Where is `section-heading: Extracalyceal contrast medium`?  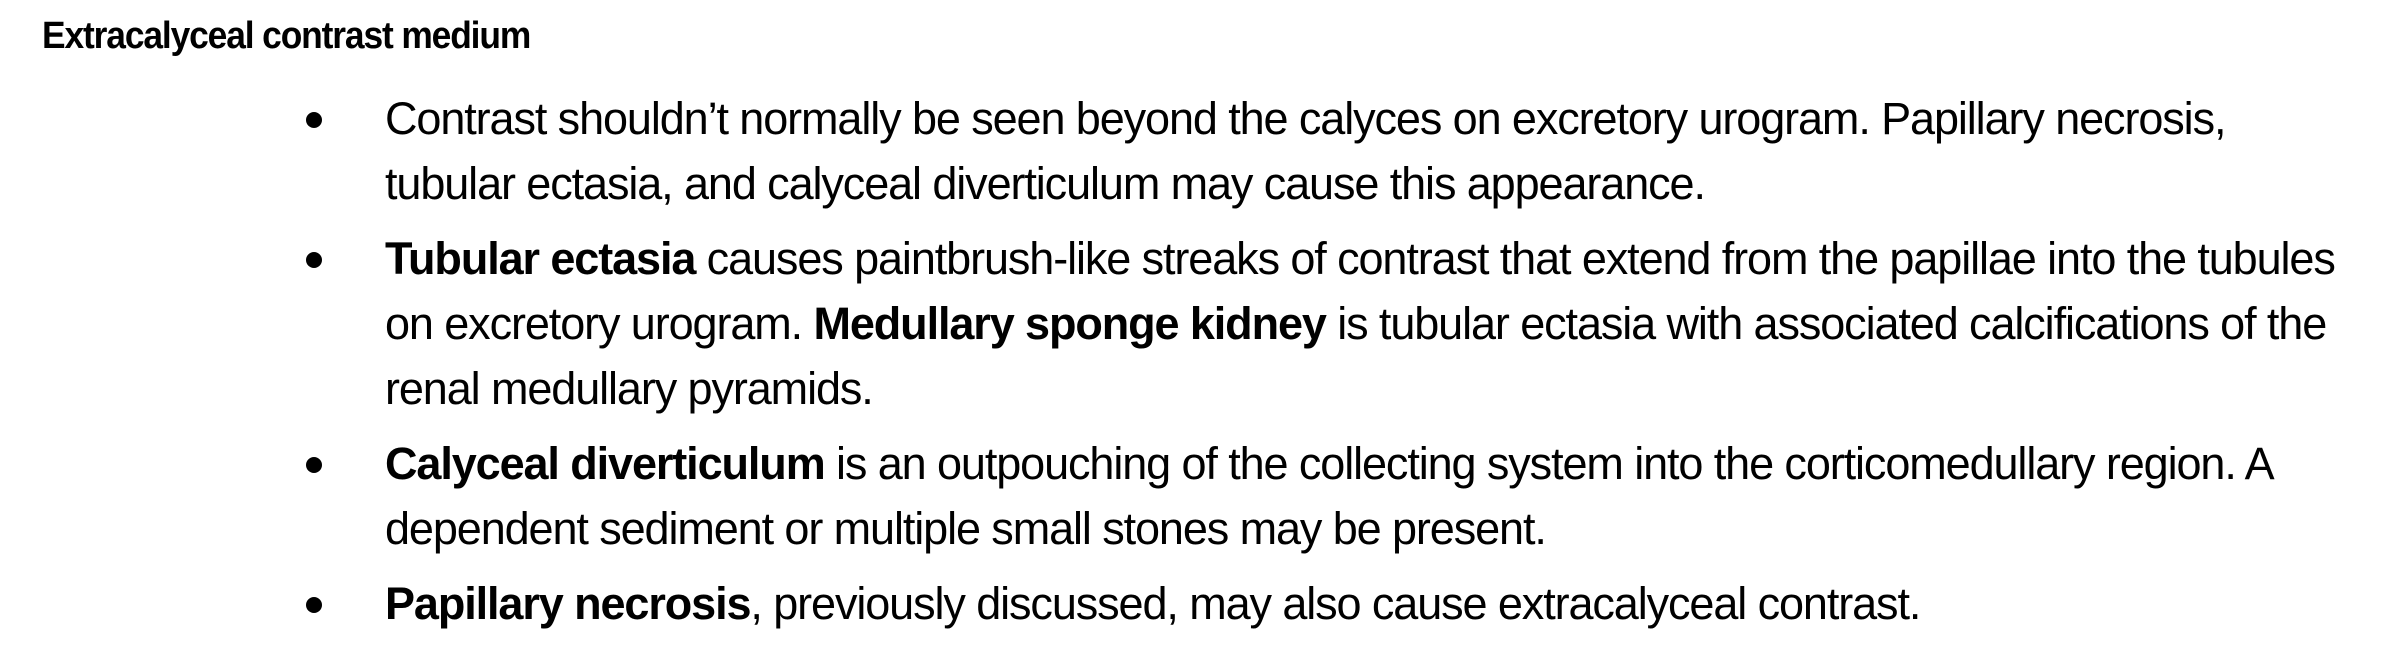
section-heading: Extracalyceal contrast medium is located at coordinates (286, 36).